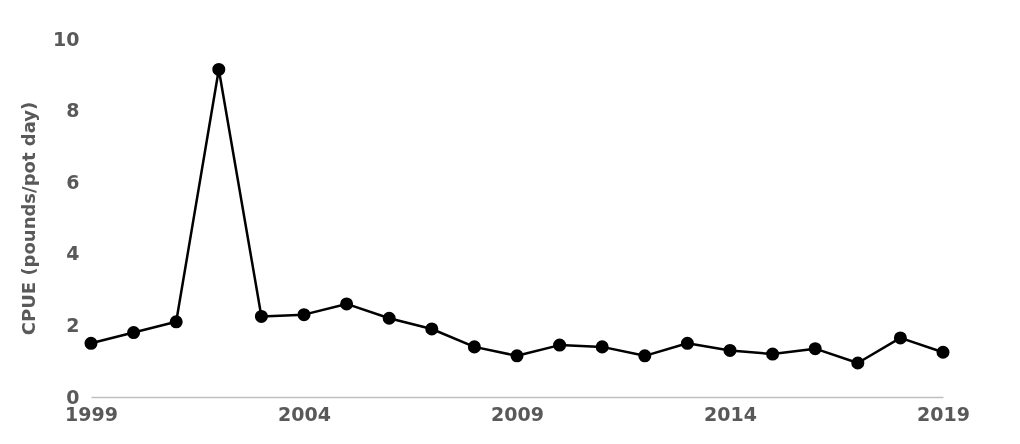 The height and width of the screenshot is (444, 1020). I want to click on y-tick-label: 2, so click(73, 324).